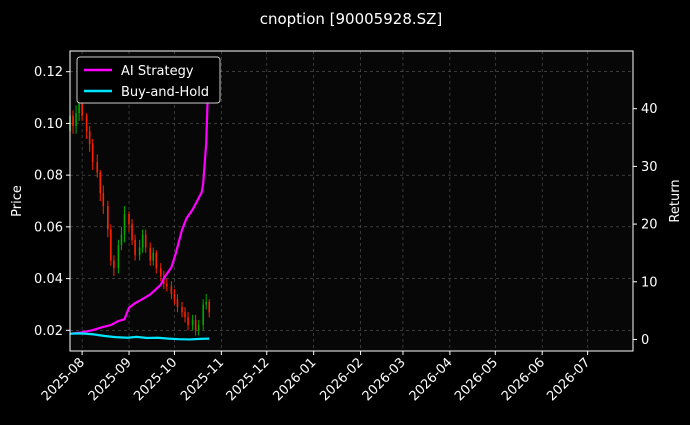 Image resolution: width=690 pixels, height=425 pixels. I want to click on legend-label-buy-and-hold: Buy-and-Hold, so click(165, 92).